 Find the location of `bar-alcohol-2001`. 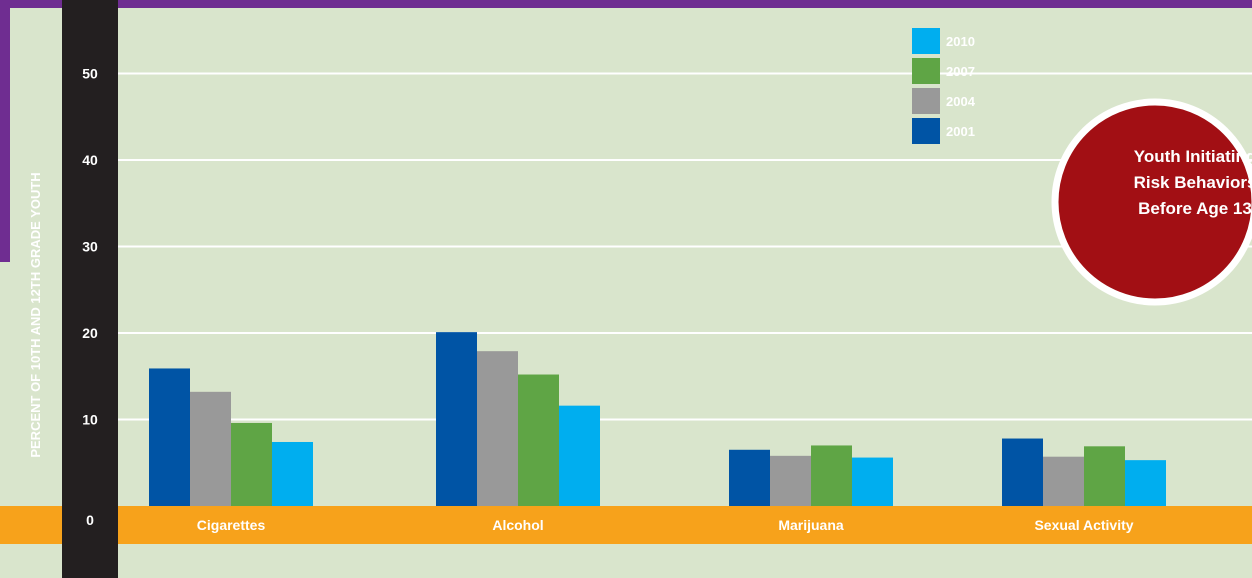

bar-alcohol-2001 is located at coordinates (456, 419).